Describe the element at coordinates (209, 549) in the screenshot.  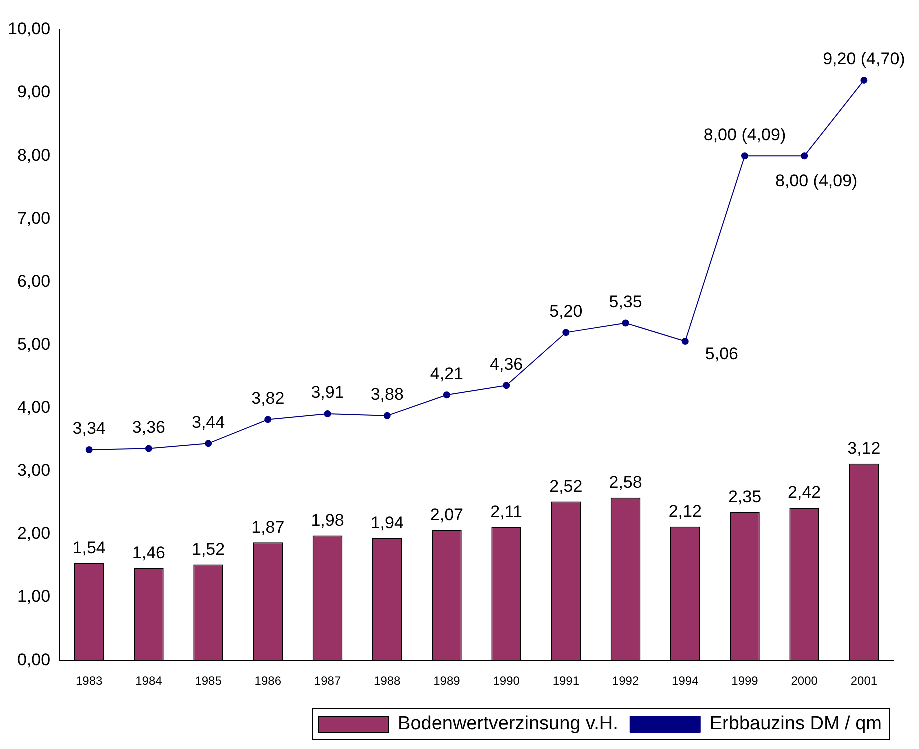
I see `data-label: 1,52` at that location.